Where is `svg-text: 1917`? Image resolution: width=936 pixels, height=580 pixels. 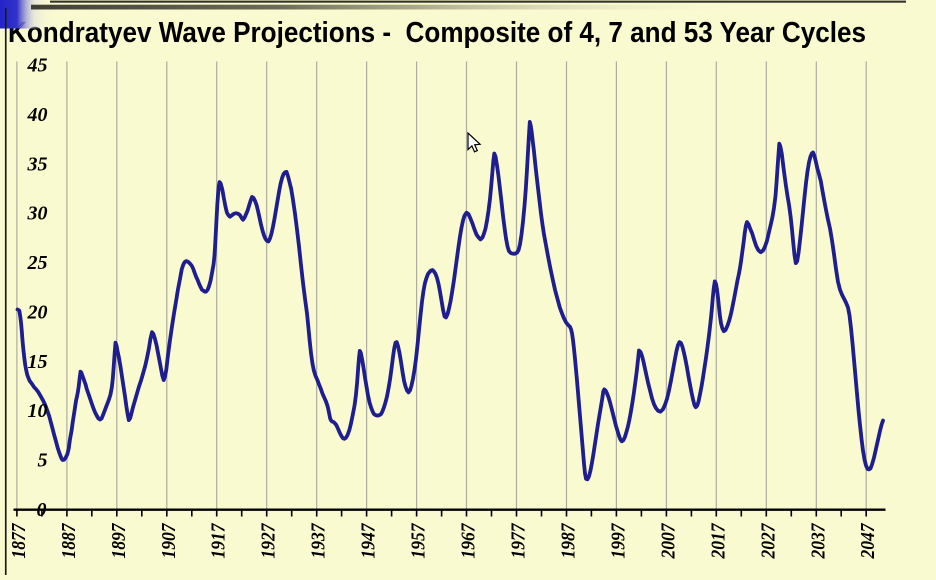 svg-text: 1917 is located at coordinates (219, 541).